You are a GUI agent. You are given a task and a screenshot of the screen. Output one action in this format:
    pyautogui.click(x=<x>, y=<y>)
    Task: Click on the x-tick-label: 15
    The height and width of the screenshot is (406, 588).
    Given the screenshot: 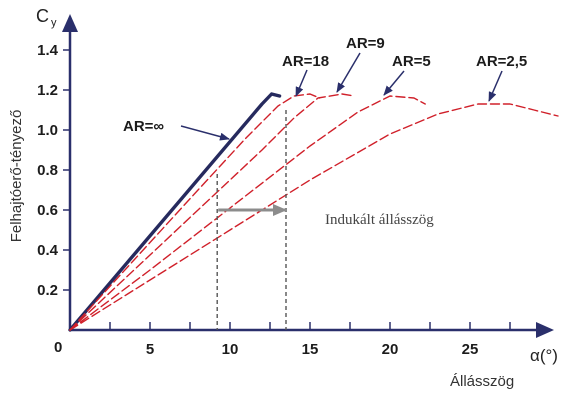 What is the action you would take?
    pyautogui.click(x=310, y=349)
    